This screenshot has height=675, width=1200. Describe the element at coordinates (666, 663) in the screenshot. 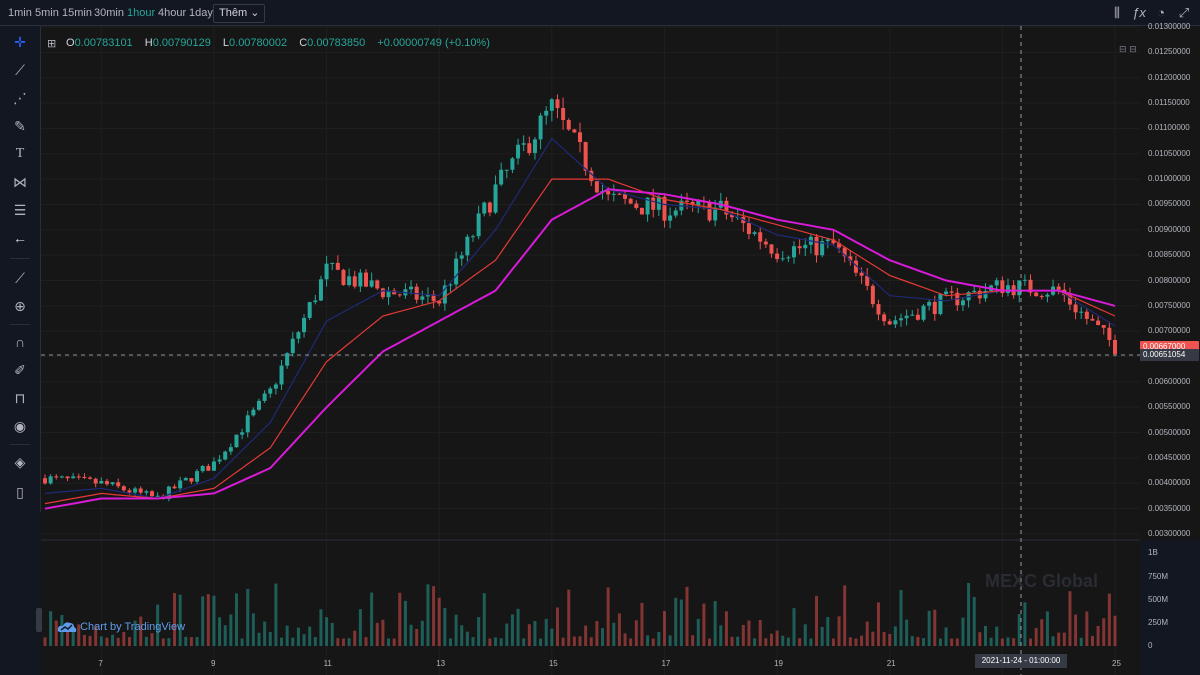

I see `time-axis-label: 17` at that location.